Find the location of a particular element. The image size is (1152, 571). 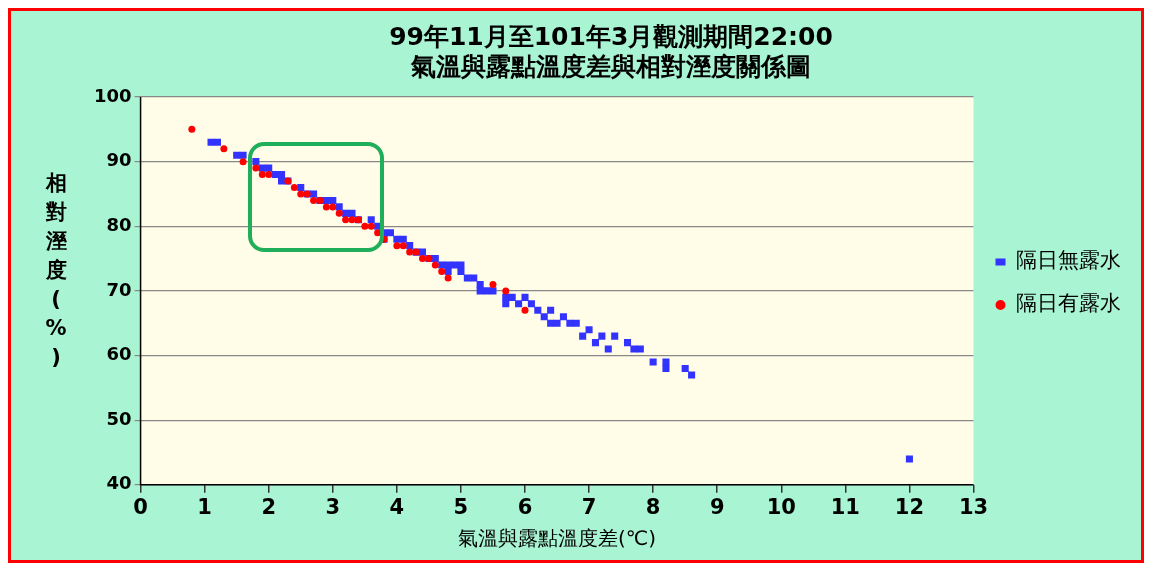

x-tick-label: 11 is located at coordinates (845, 506).